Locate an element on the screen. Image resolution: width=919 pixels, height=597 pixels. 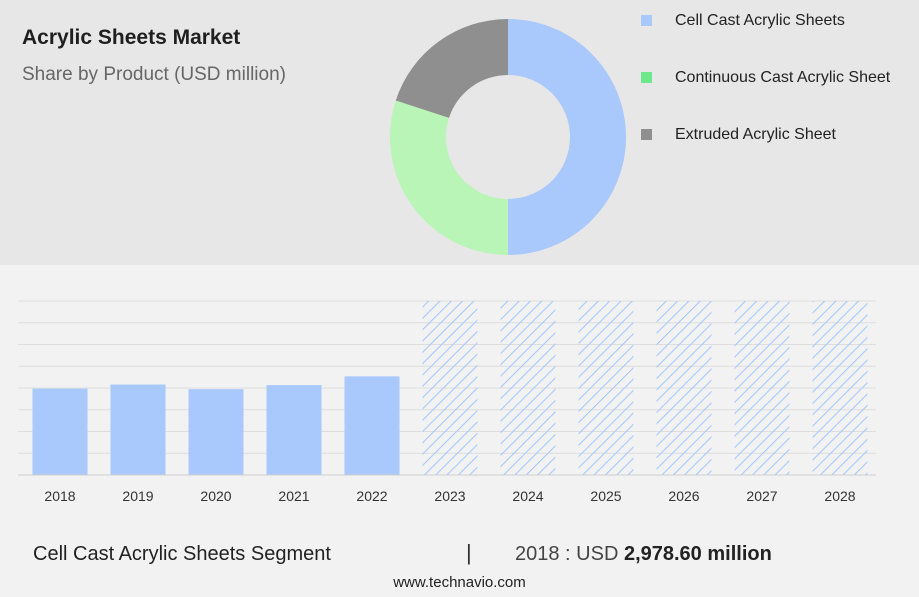
x-tick-label-2018: 2018 is located at coordinates (59, 496).